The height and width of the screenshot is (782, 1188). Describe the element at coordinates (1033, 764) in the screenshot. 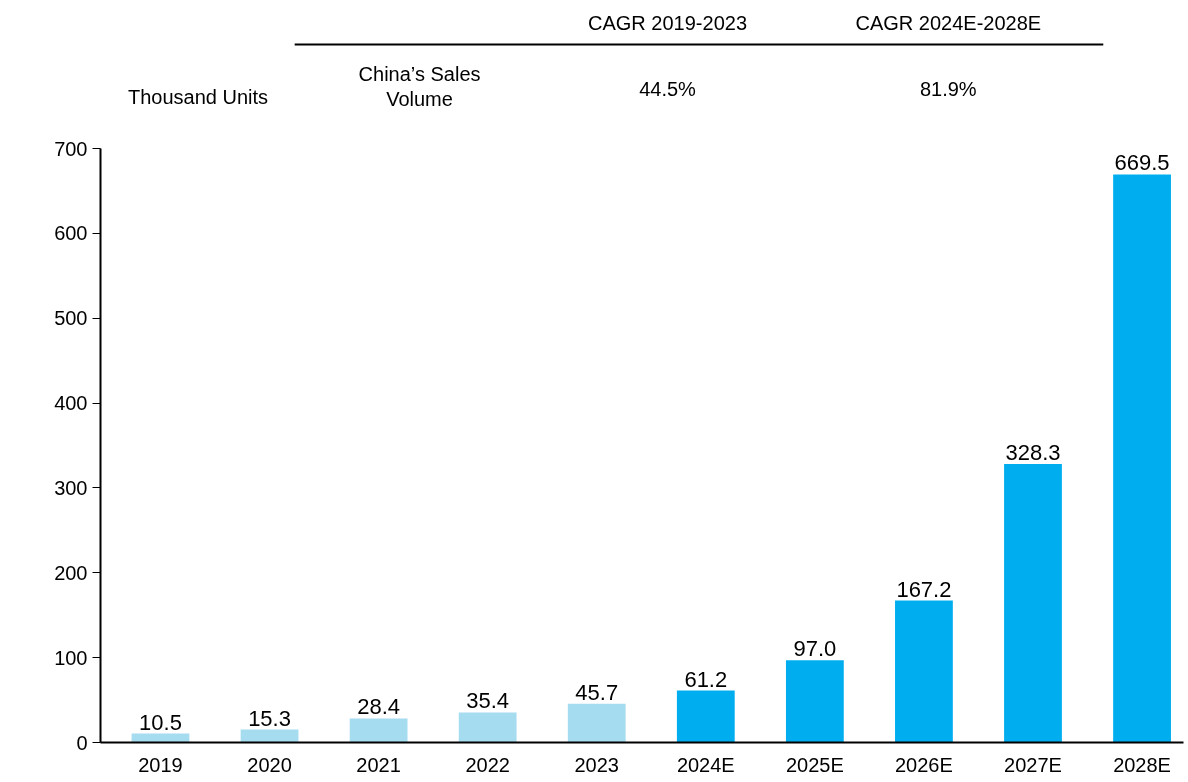

I see `x-tick-label: 2027E` at that location.